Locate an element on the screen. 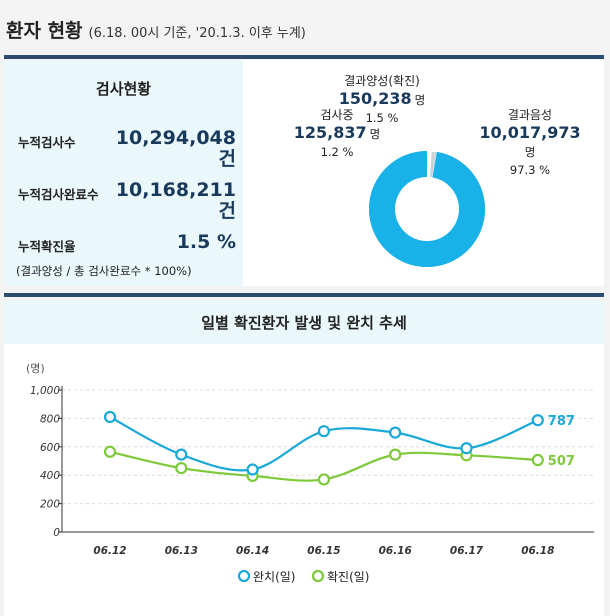 The image size is (610, 616). chart-title: 일별 확진환자 발생 및 완치 추세 is located at coordinates (304, 322).